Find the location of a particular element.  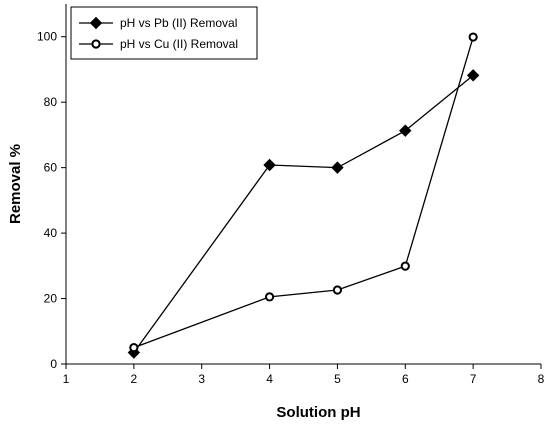

legend-box is located at coordinates (164, 33).